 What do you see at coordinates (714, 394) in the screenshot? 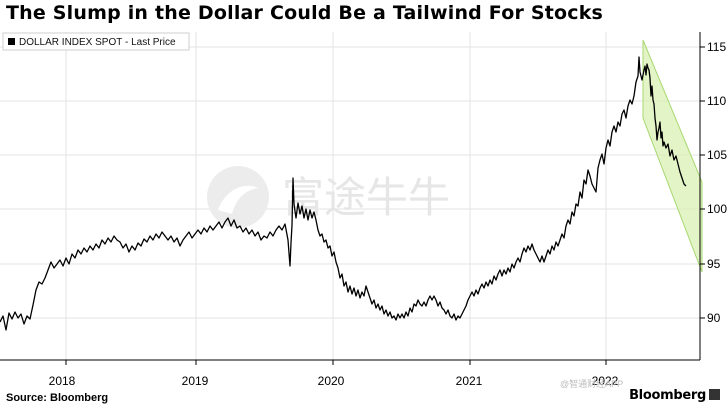
I see `brand-logo-icon` at bounding box center [714, 394].